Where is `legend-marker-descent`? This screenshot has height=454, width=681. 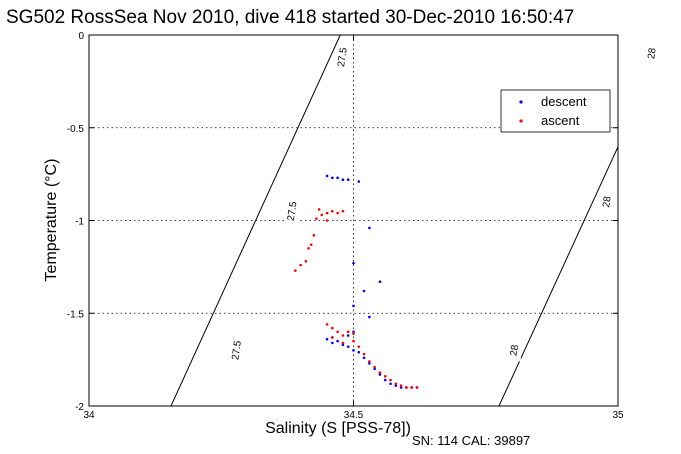 legend-marker-descent is located at coordinates (521, 102).